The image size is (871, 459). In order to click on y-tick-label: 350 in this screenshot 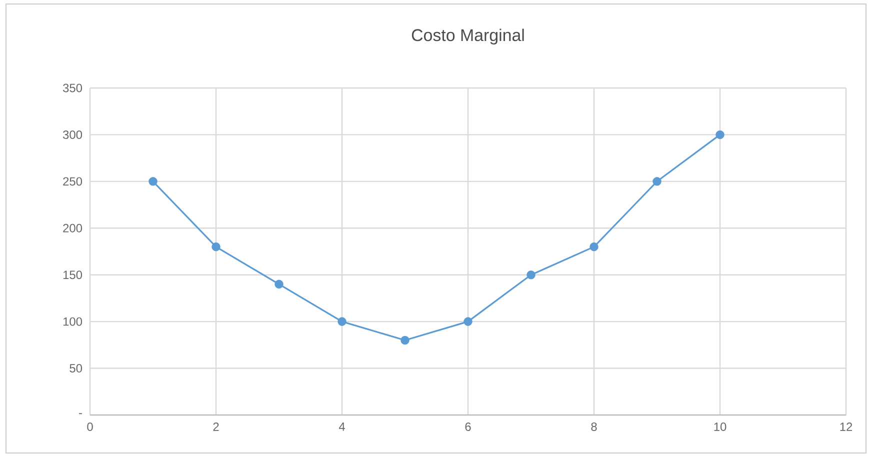, I will do `click(72, 88)`.